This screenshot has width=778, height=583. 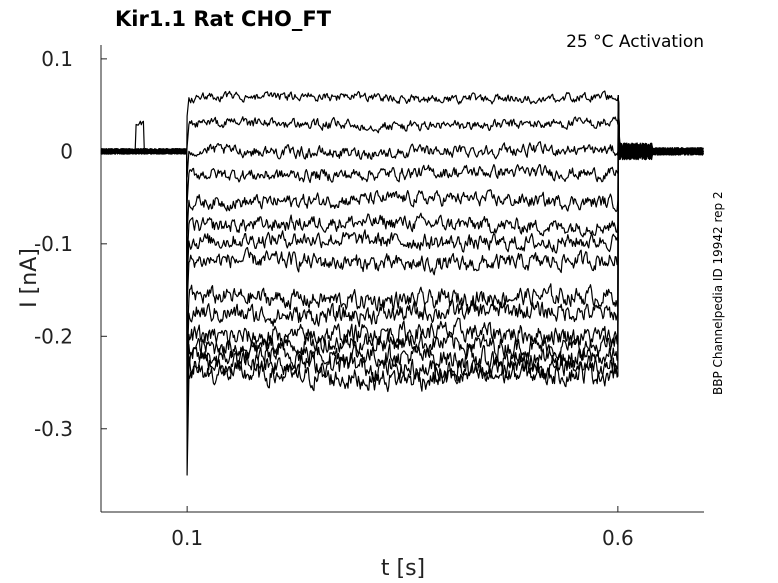 I want to click on x-ticks: 0.1 0.6, so click(x=402, y=528).